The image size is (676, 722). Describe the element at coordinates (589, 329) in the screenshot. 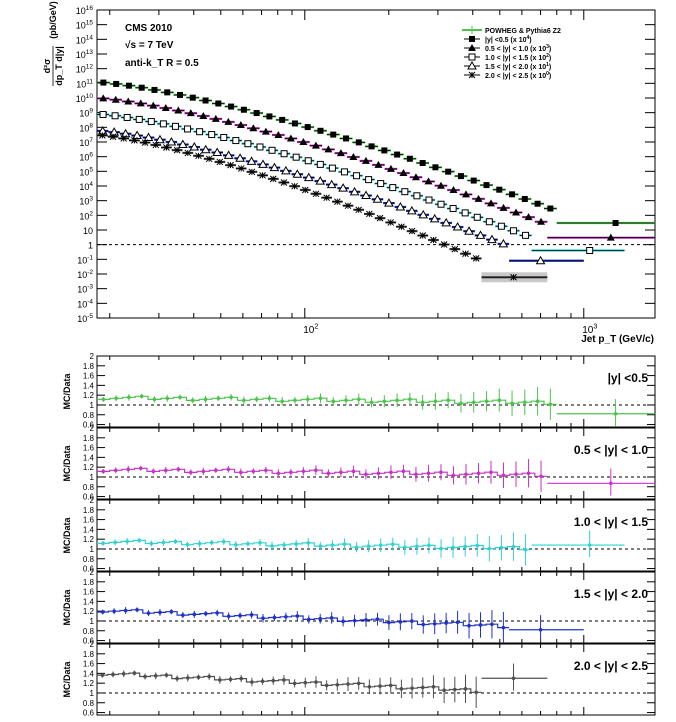

I see `x-tick-label: 10³` at that location.